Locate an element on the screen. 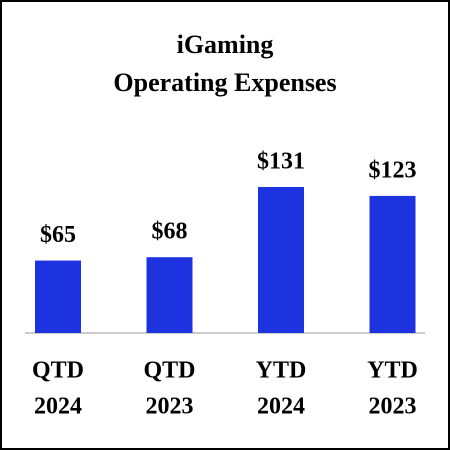  data-label: $68 is located at coordinates (170, 232).